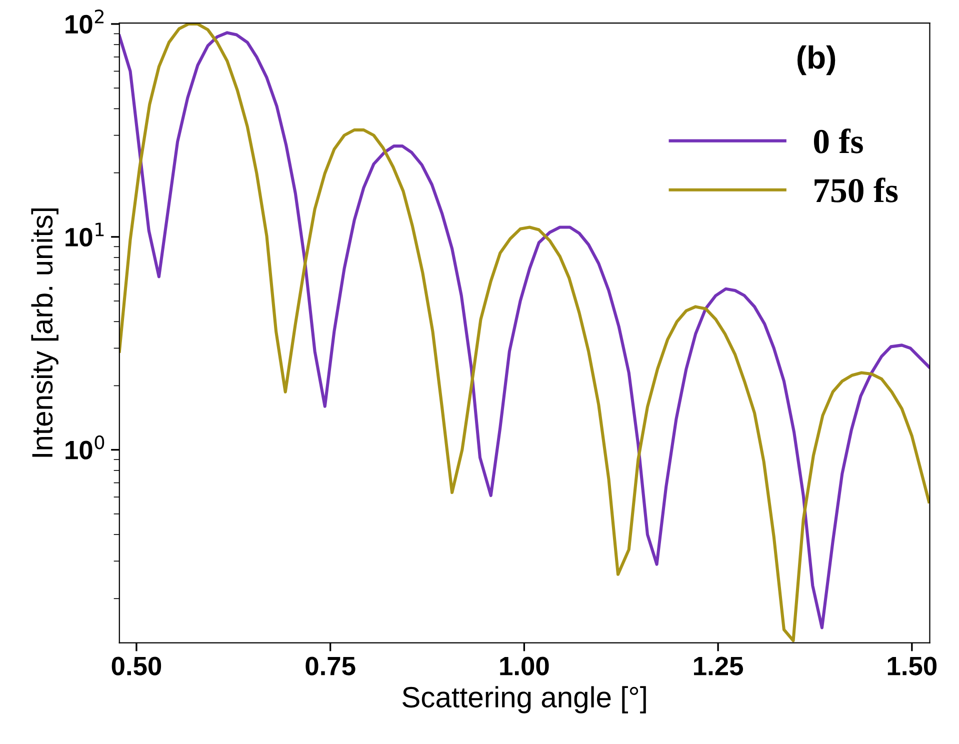  Describe the element at coordinates (718, 666) in the screenshot. I see `x-tick-label: 1.25` at that location.